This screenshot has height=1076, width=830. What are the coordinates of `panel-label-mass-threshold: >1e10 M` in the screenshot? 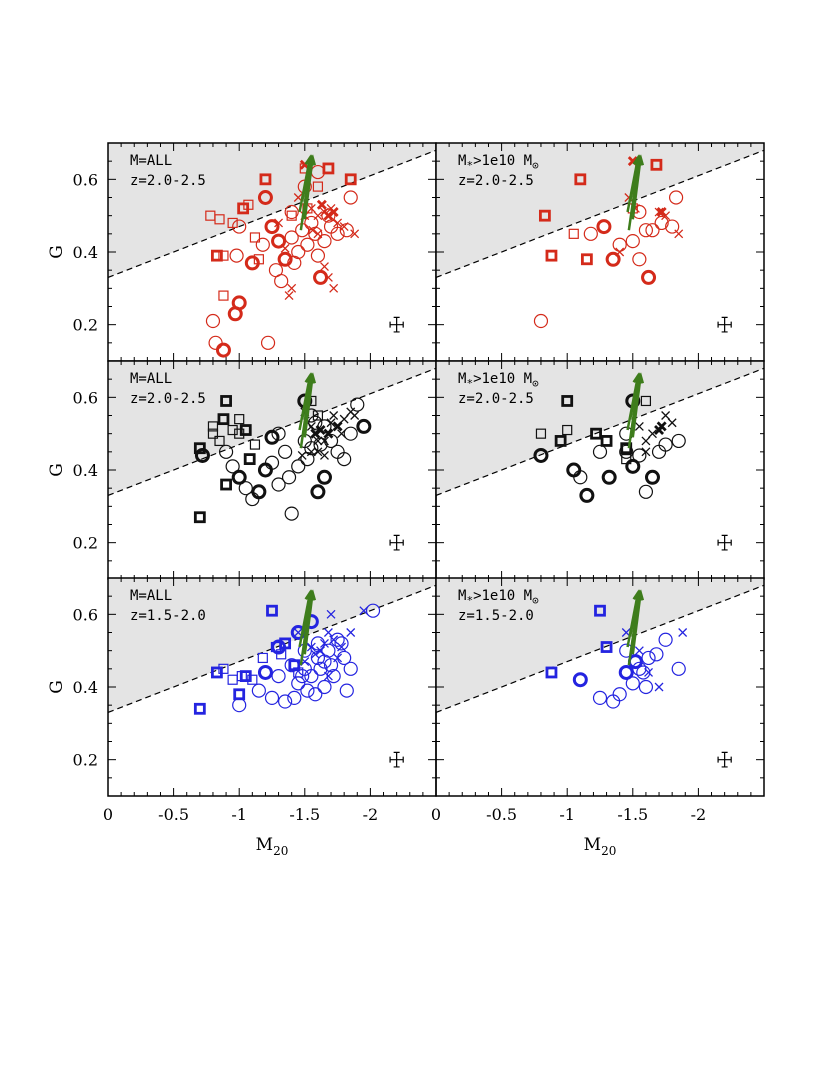 It's located at (502, 379).